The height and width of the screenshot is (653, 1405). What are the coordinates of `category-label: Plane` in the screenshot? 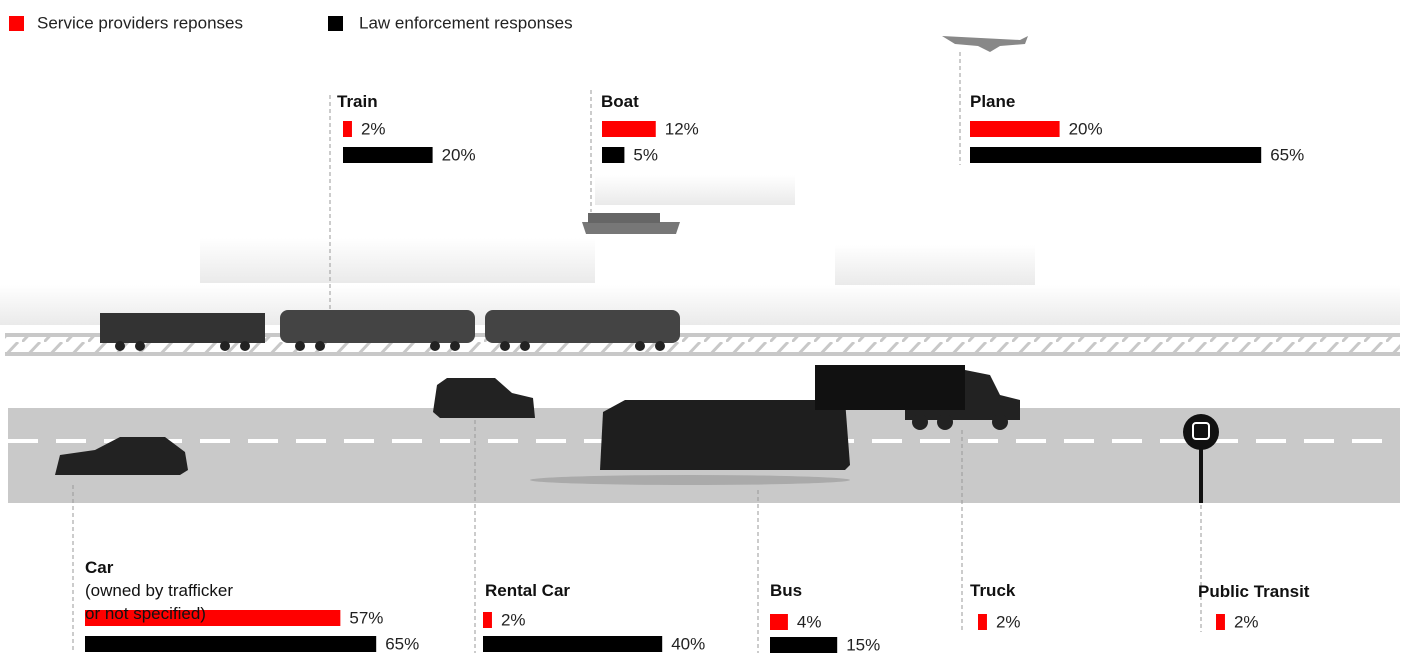 It's located at (993, 101).